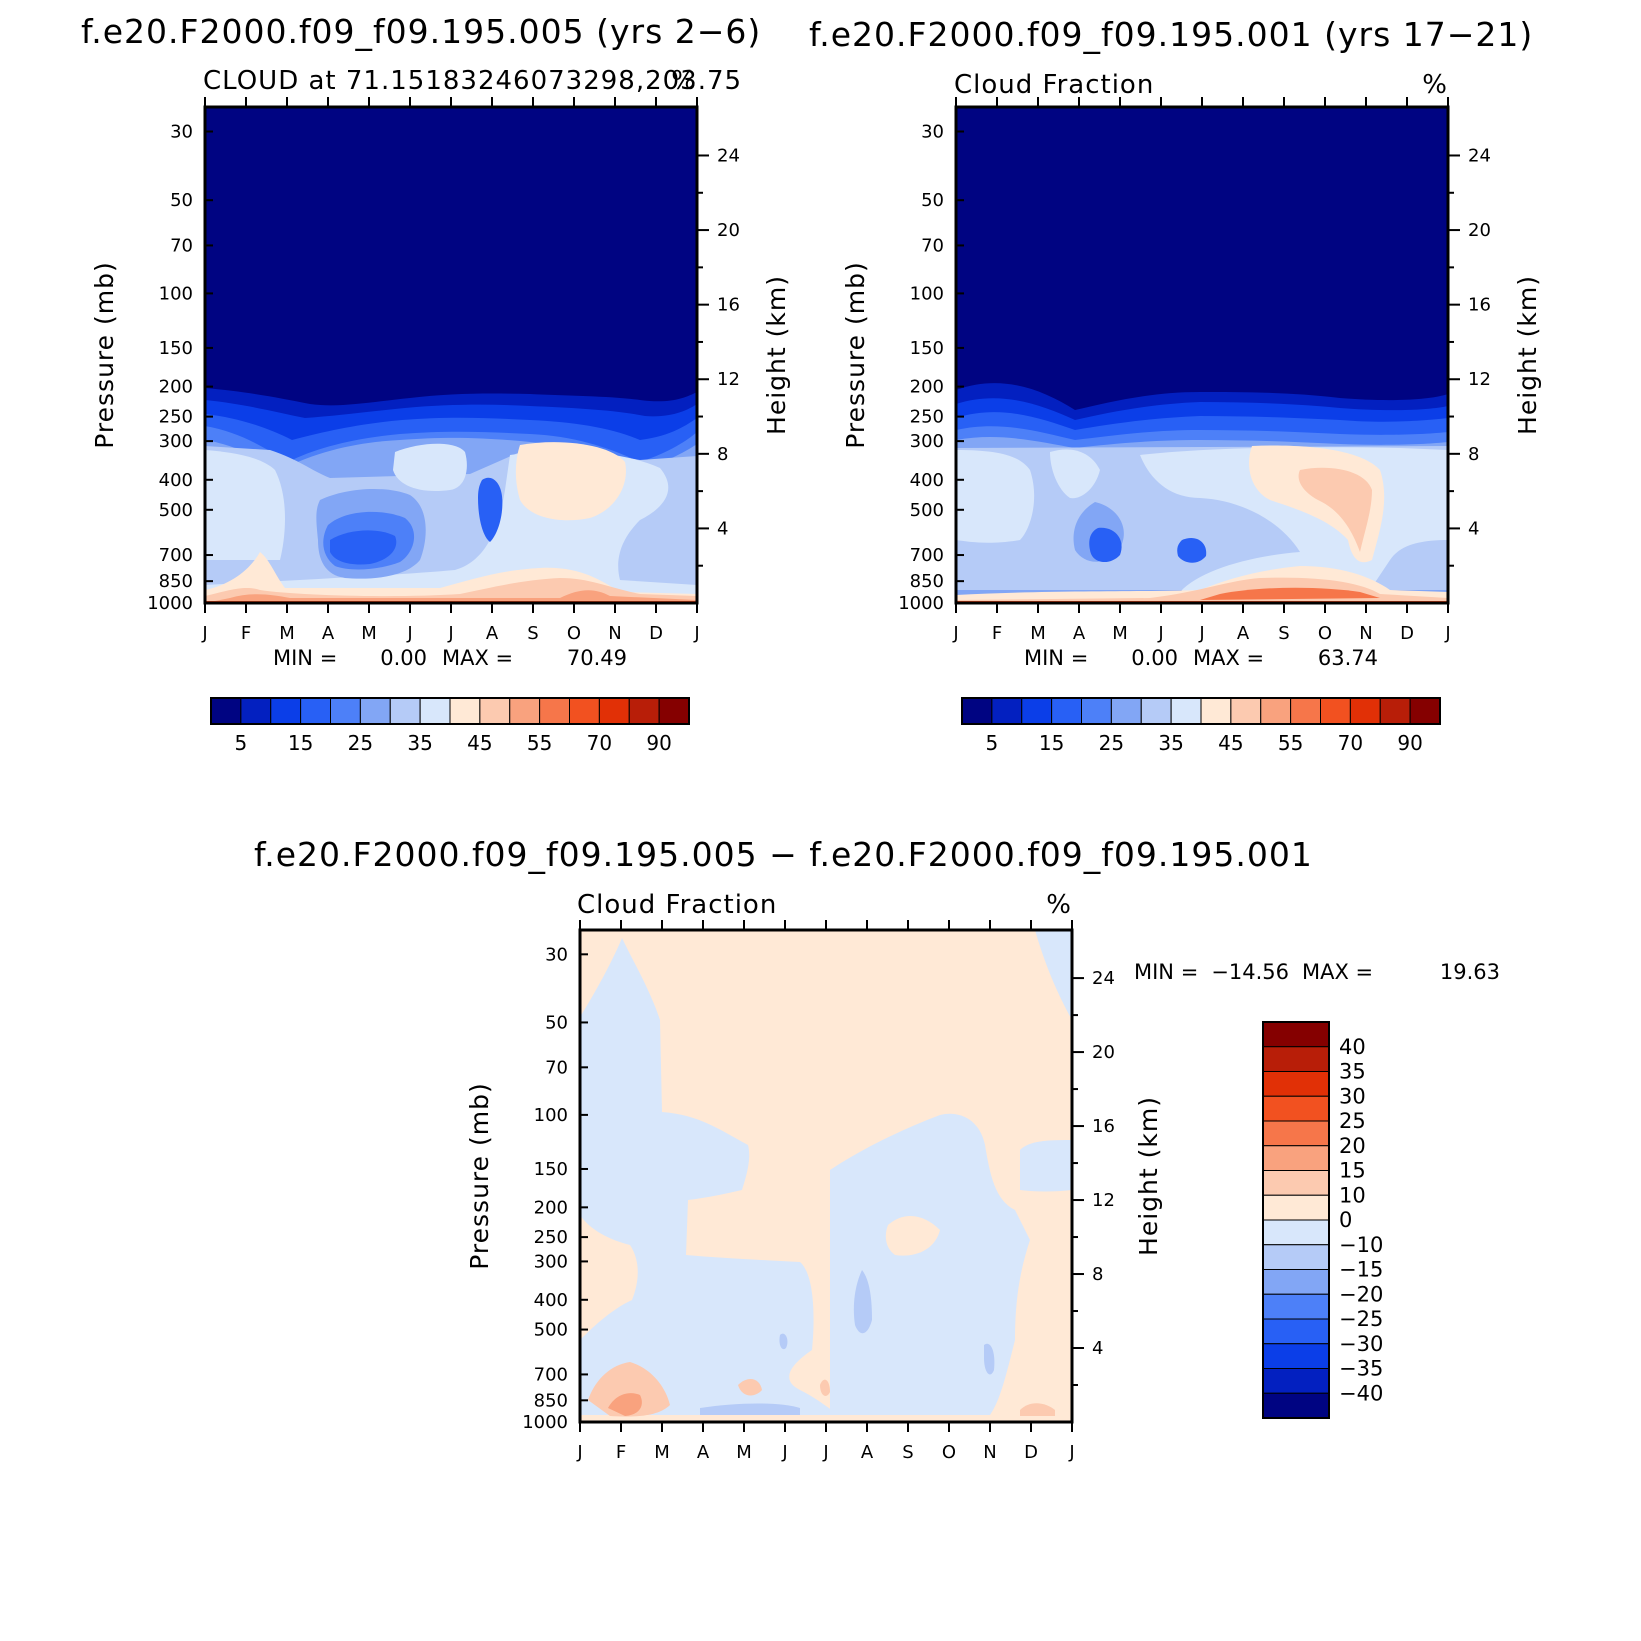 This screenshot has width=1641, height=1641. What do you see at coordinates (718, 356) in the screenshot?
I see `panel-a-y2-axis: 24 20 16 12 8 4` at bounding box center [718, 356].